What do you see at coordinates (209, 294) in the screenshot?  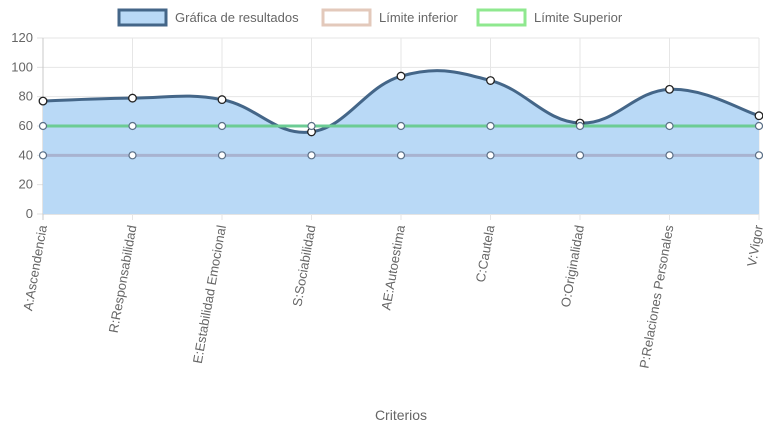 I see `x-tick-label: E:Estabilidad Emocional` at bounding box center [209, 294].